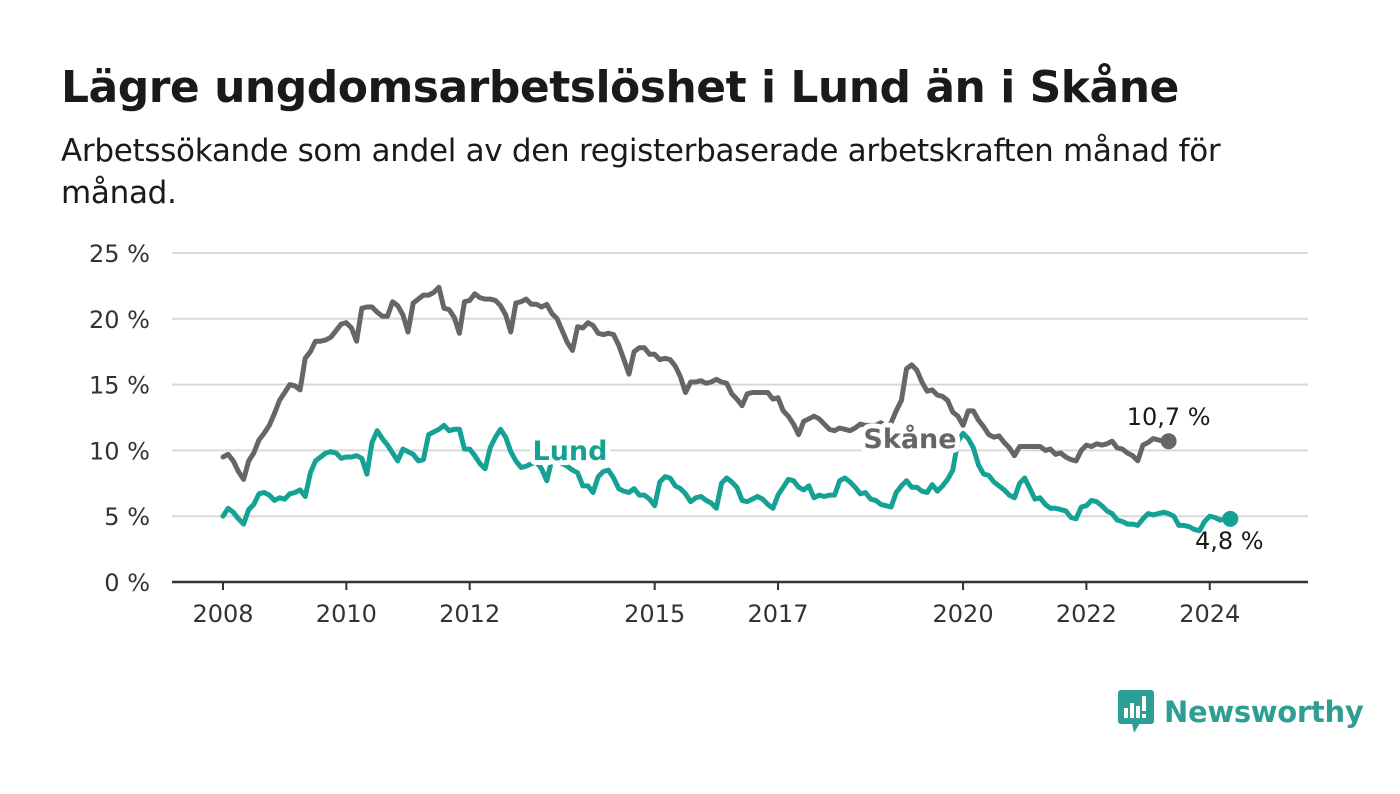 This screenshot has width=1400, height=794. What do you see at coordinates (1209, 614) in the screenshot?
I see `x-tick-label: 2024` at bounding box center [1209, 614].